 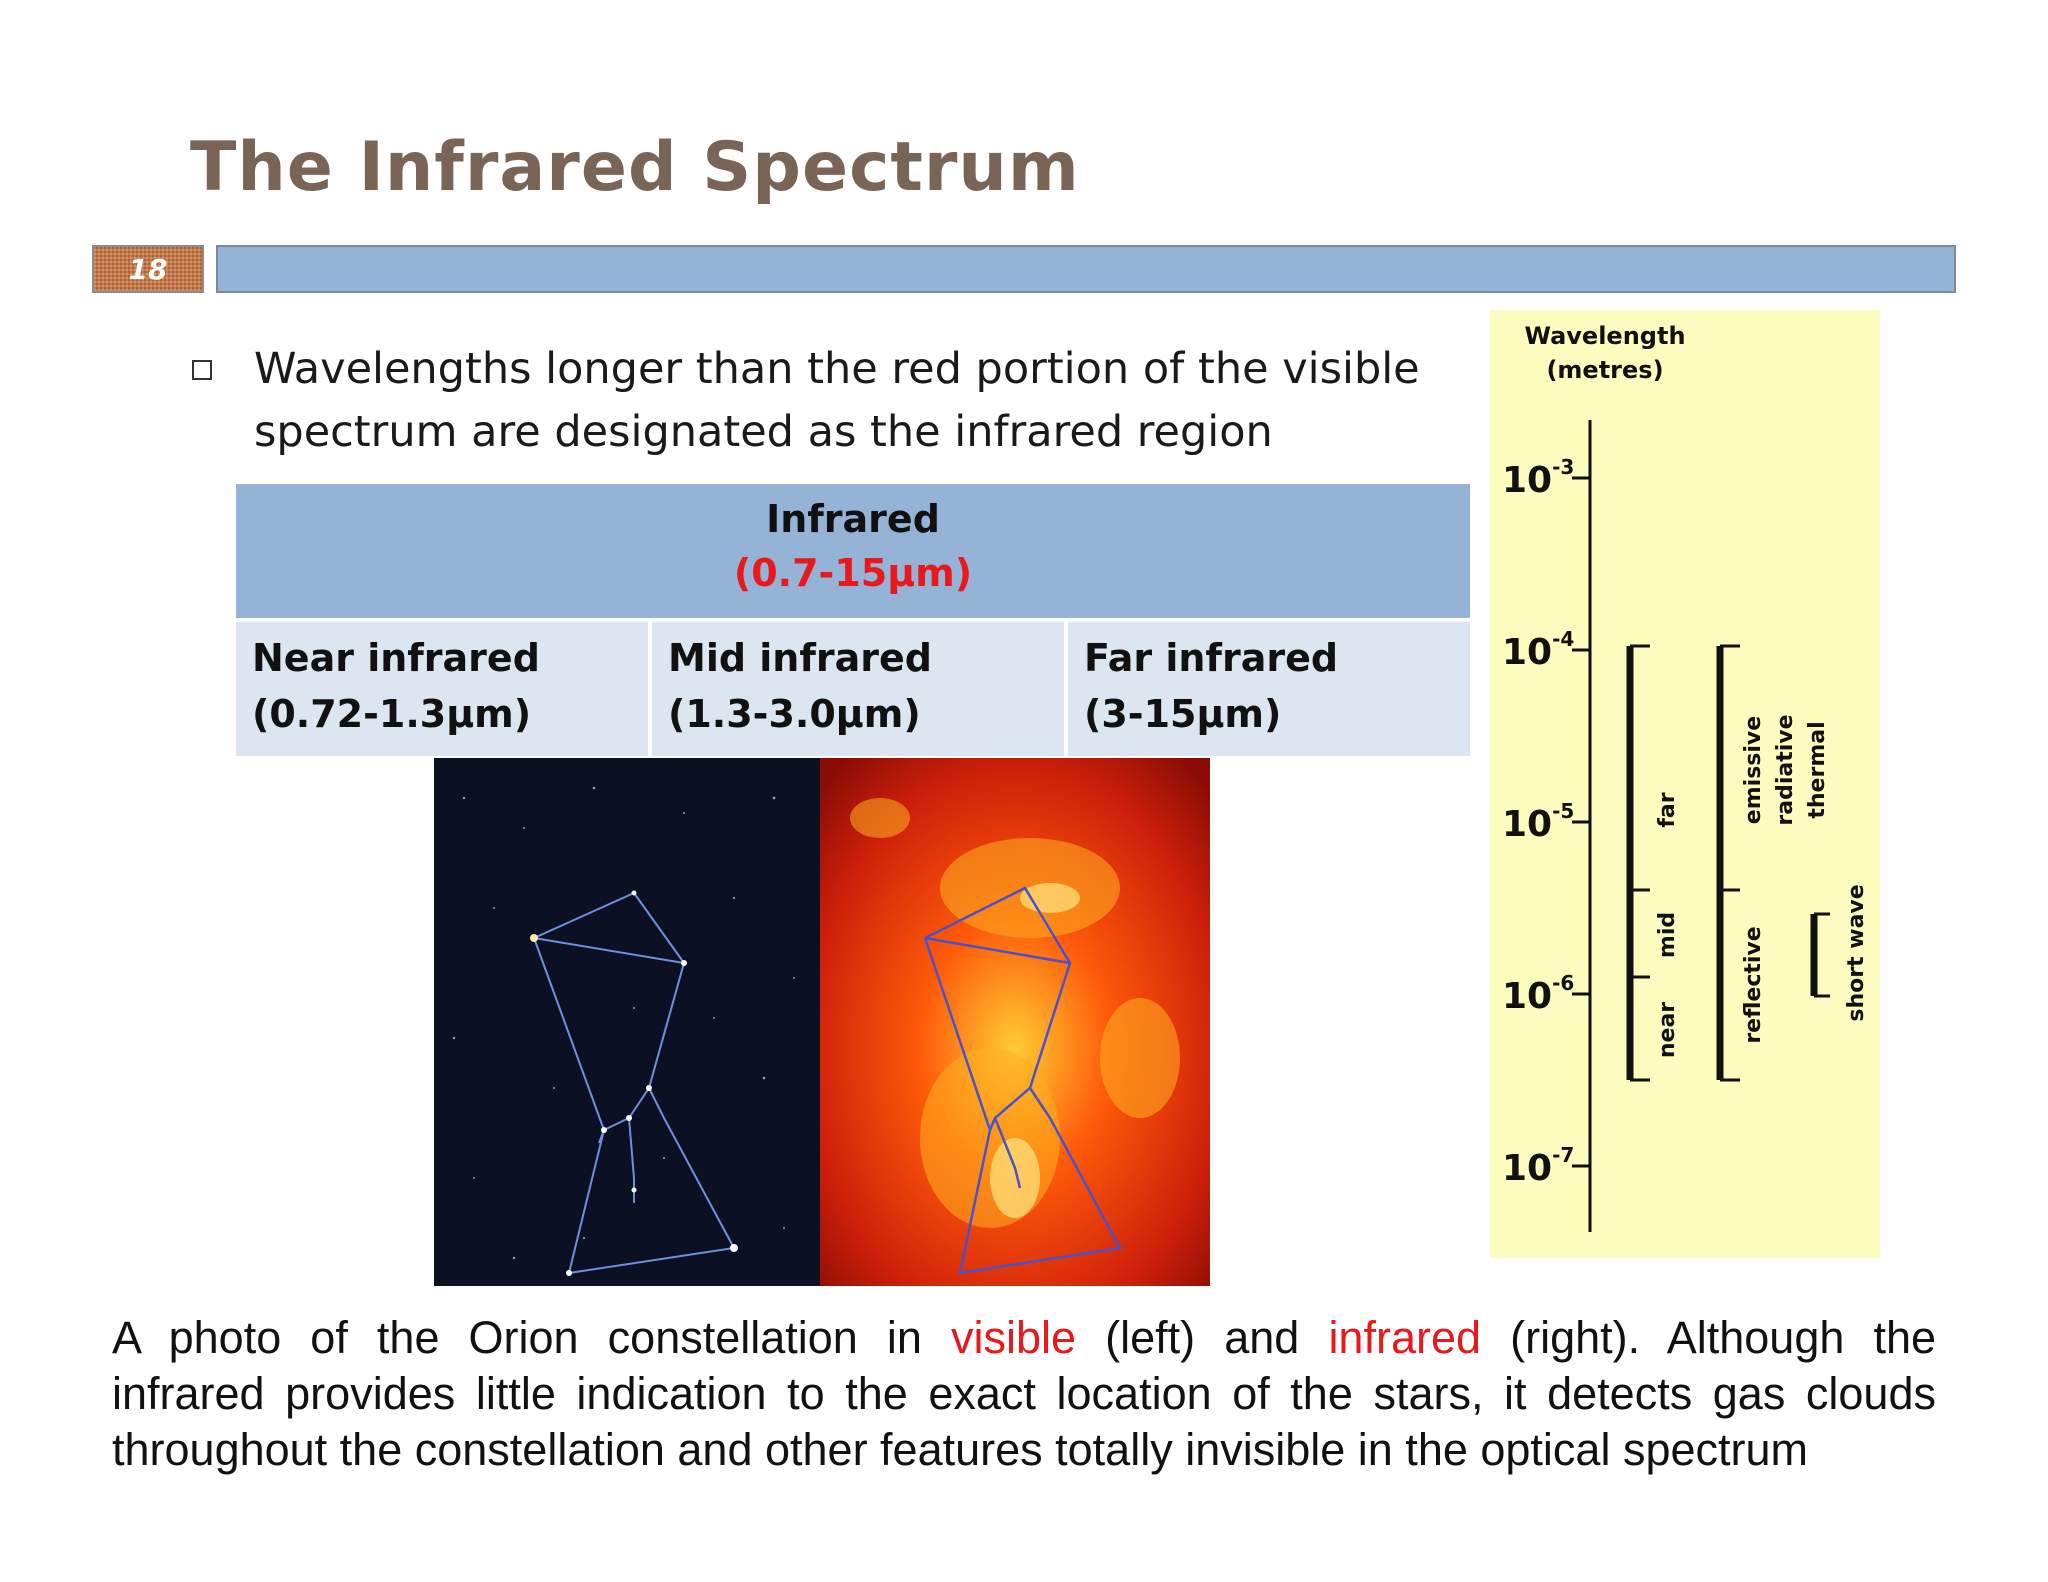 I want to click on table-cell-near: Near infrared (0.72-1.3µm), so click(x=442, y=689).